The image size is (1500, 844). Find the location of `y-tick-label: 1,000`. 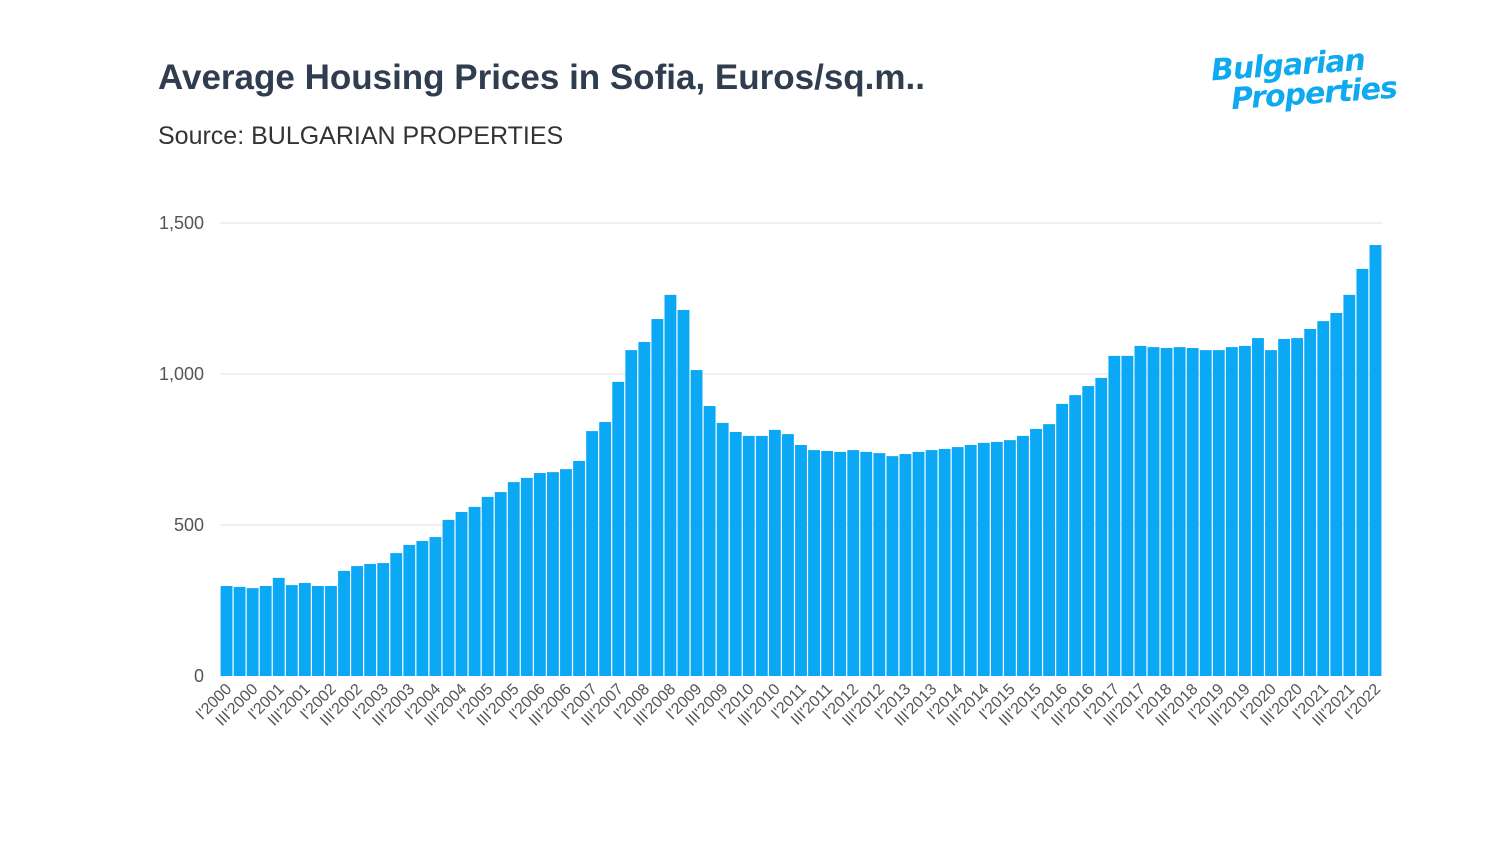

y-tick-label: 1,000 is located at coordinates (181, 374).